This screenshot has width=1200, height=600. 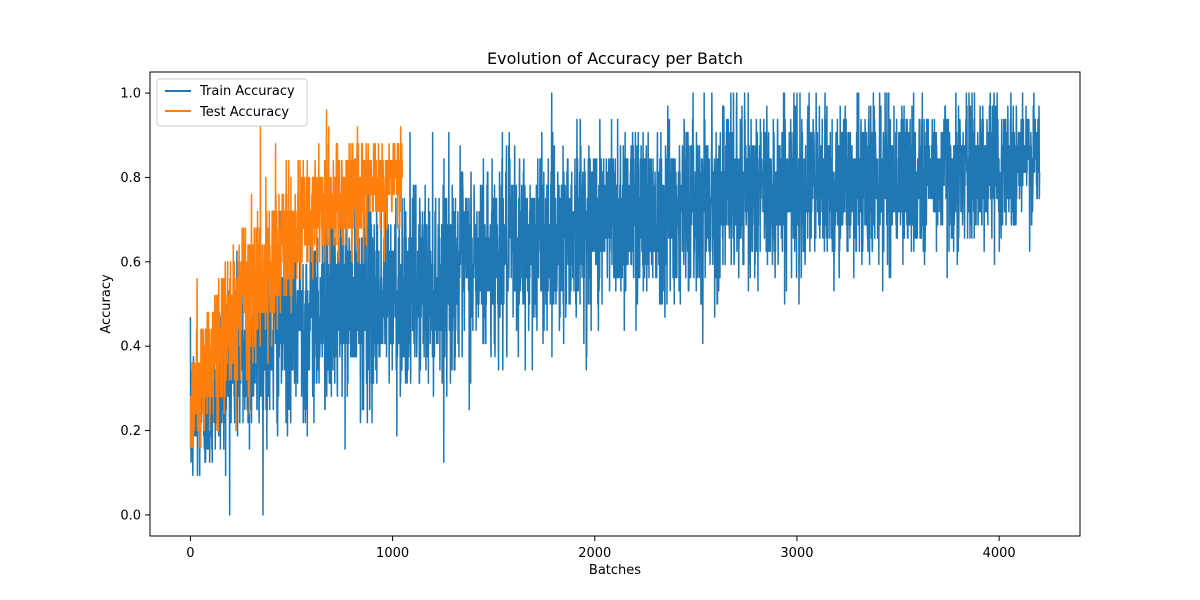 I want to click on x-tick-label: 1000, so click(x=392, y=553).